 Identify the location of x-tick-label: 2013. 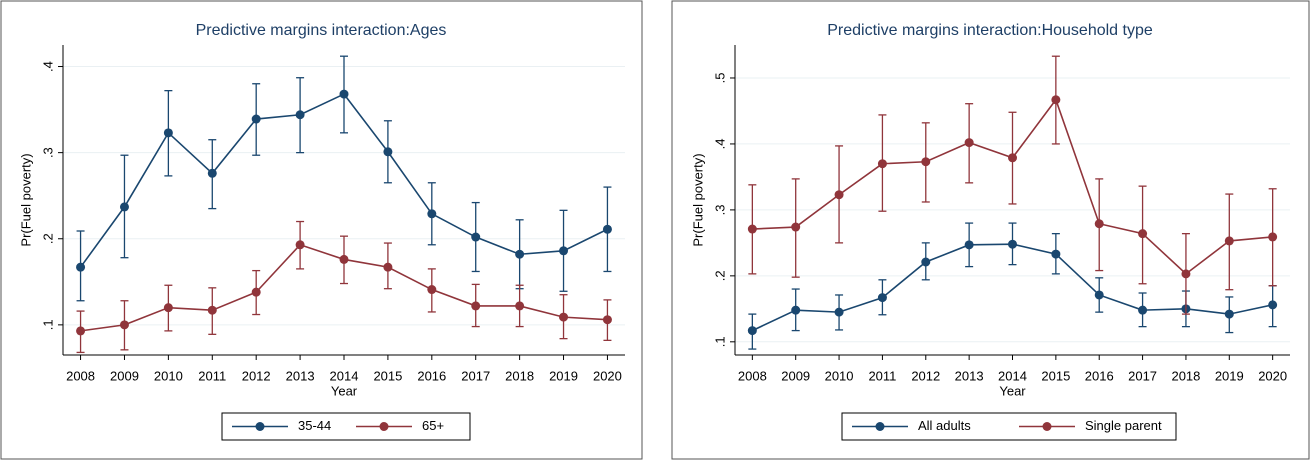
(300, 375).